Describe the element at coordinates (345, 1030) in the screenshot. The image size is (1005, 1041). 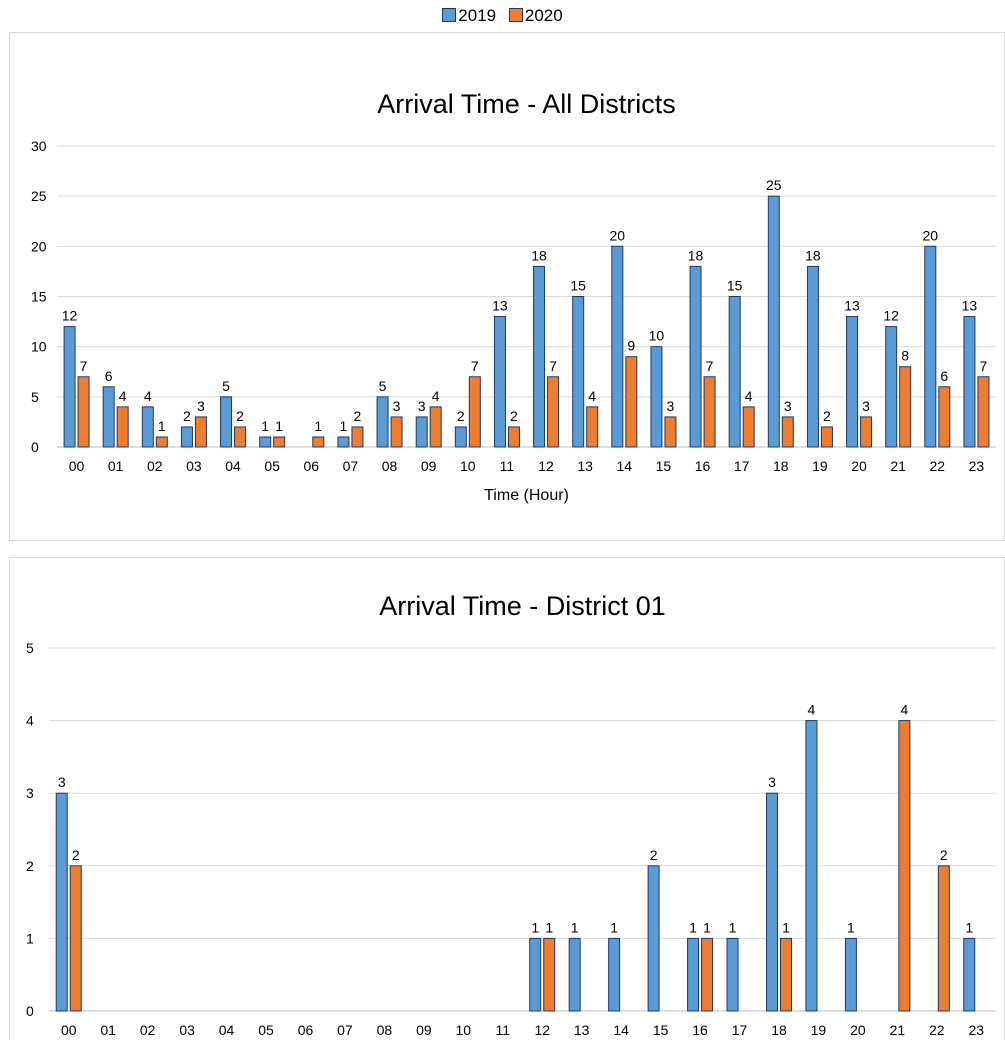
I see `x-tick-label-07: 07` at that location.